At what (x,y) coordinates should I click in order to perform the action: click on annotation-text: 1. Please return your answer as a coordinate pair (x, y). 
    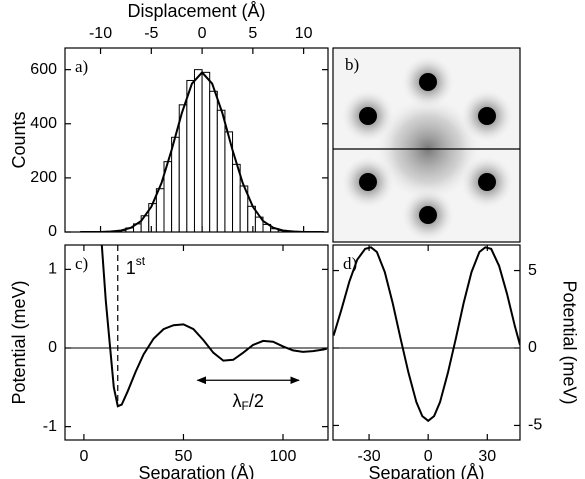
    Looking at the image, I should click on (131, 268).